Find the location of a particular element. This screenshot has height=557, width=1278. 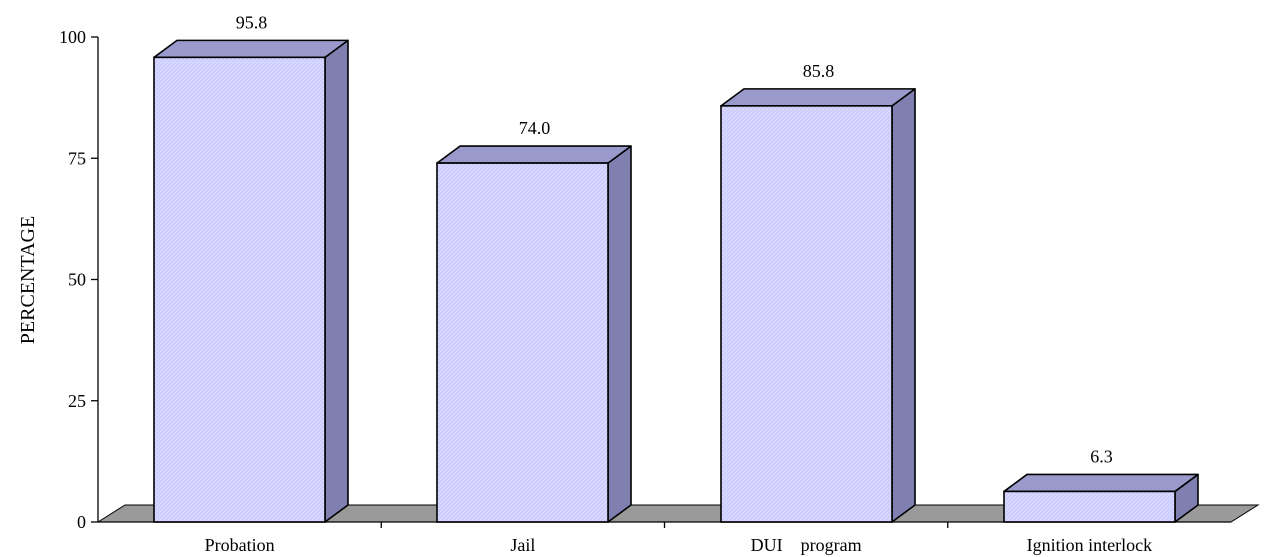

y-tick-label: 50 is located at coordinates (77, 280).